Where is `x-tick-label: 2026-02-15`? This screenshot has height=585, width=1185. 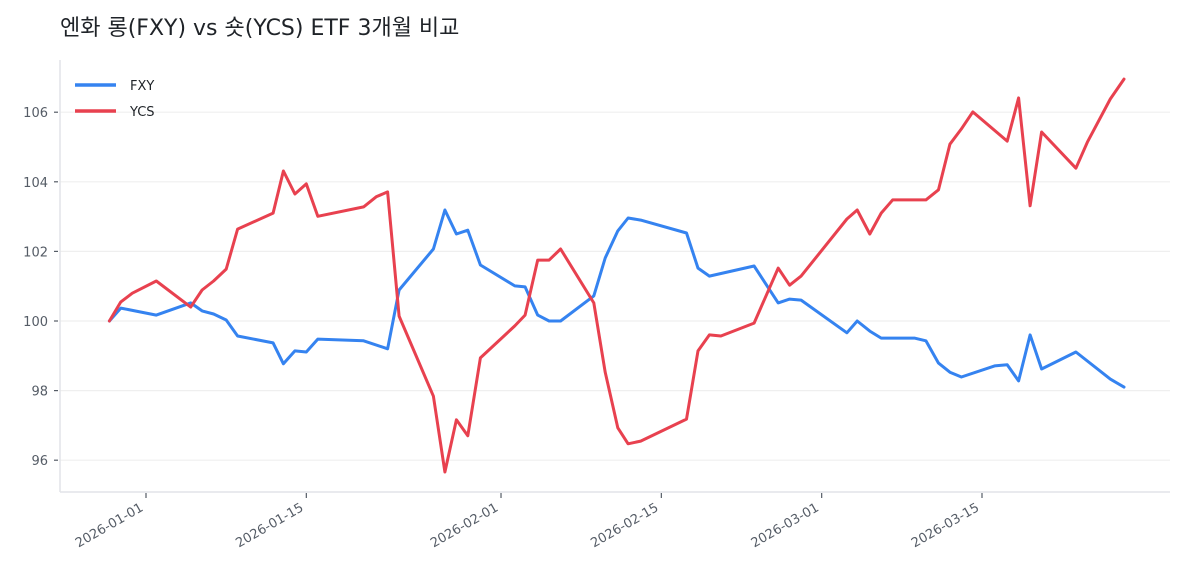 x-tick-label: 2026-02-15 is located at coordinates (624, 525).